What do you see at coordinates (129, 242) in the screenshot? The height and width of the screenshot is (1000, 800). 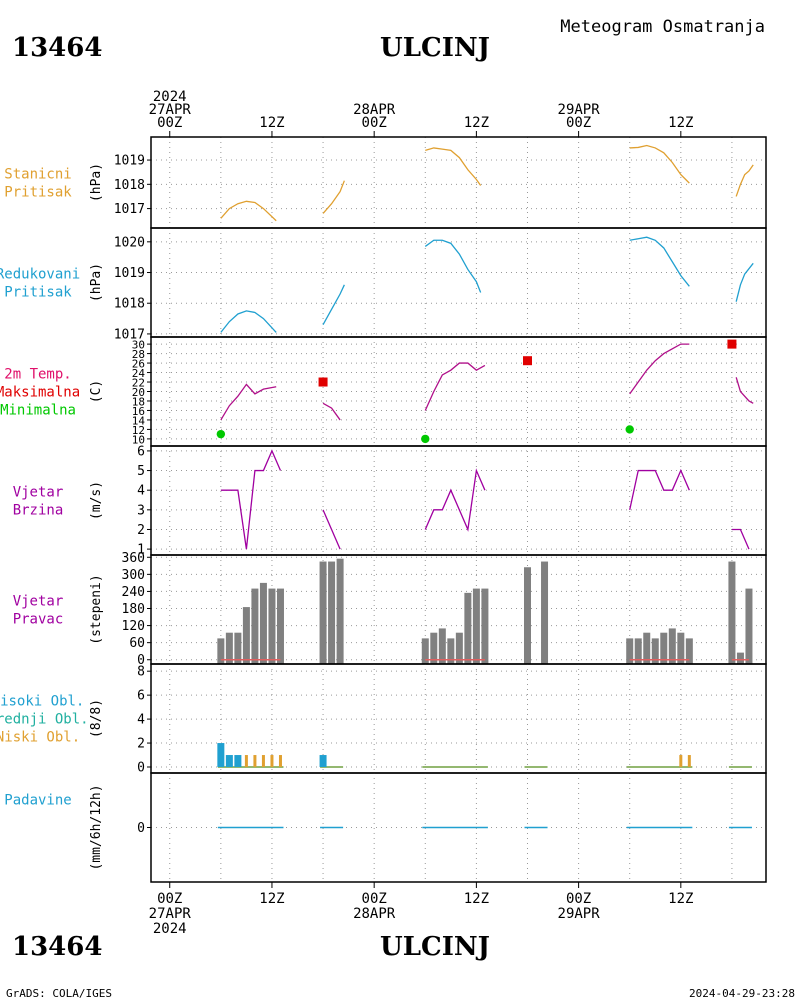 I see `y-tick-label: 1020` at bounding box center [129, 242].